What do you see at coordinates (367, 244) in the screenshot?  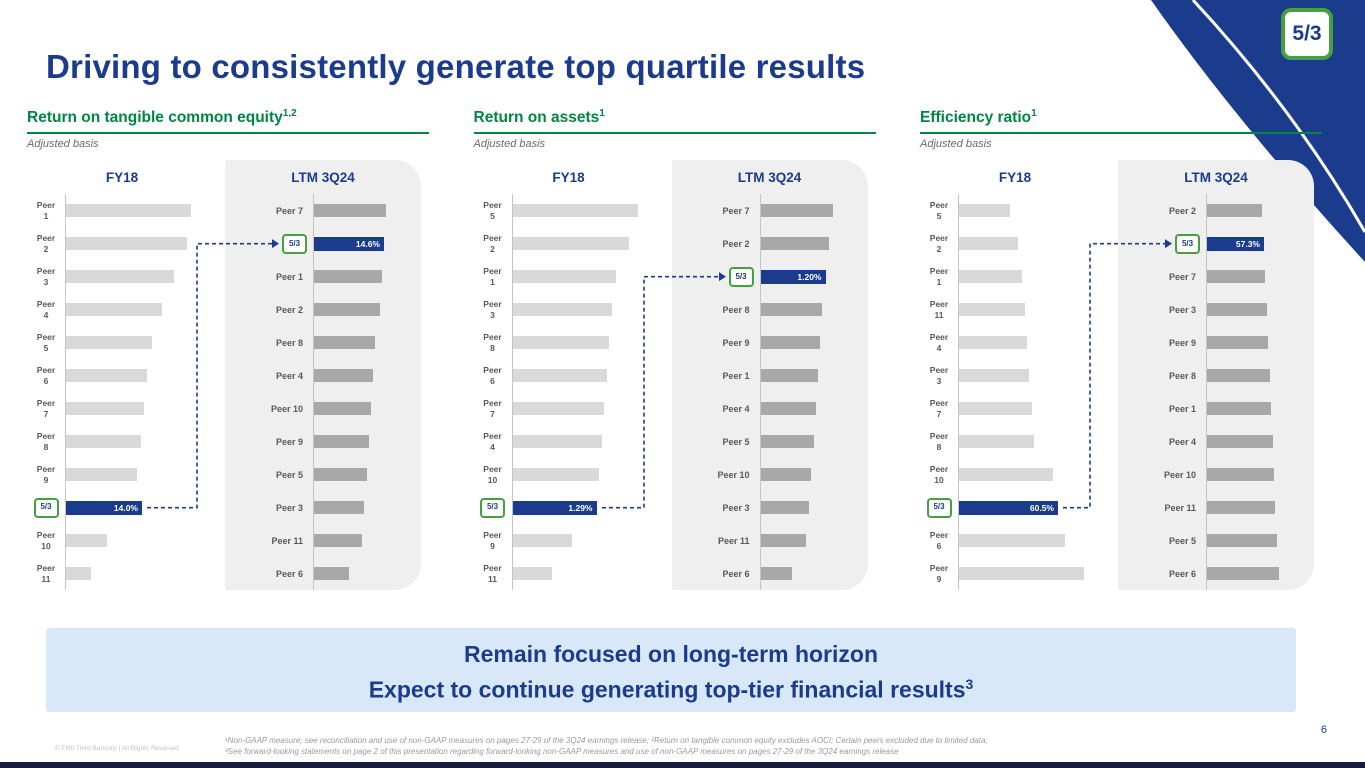 I see `bar-track: 14.6%` at bounding box center [367, 244].